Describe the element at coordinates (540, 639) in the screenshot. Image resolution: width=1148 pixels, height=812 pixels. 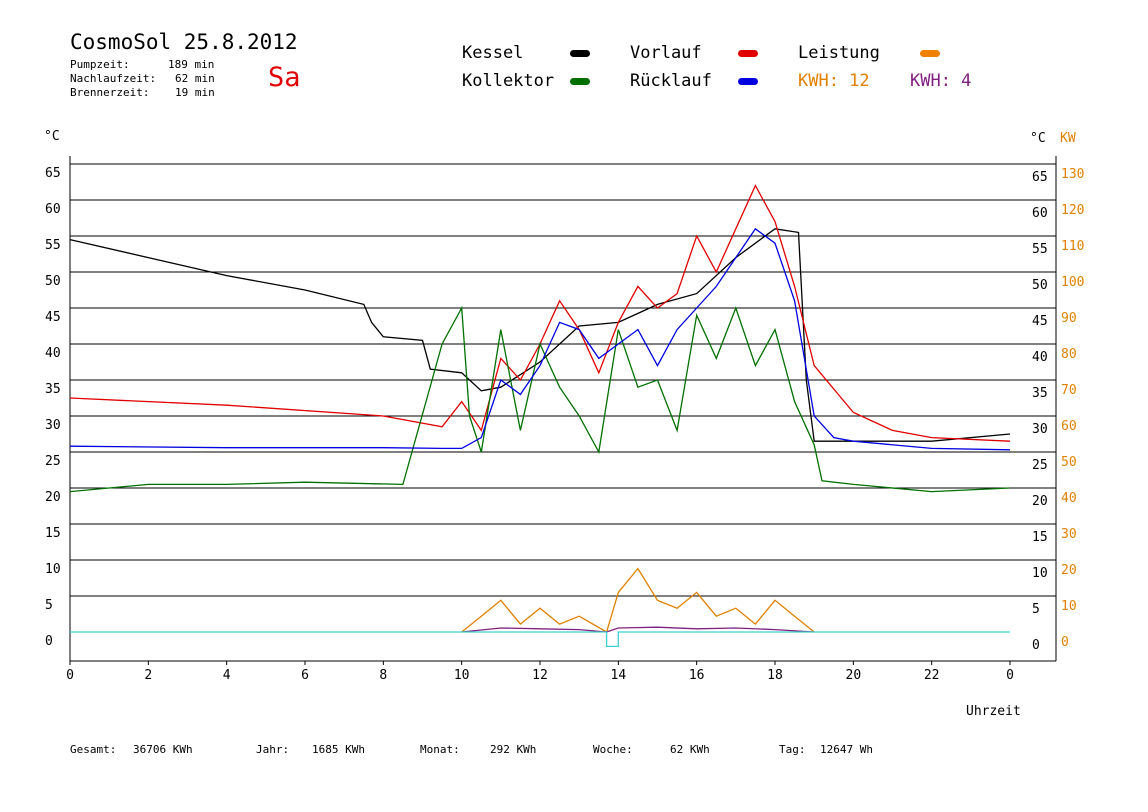
I see `series-line-pumpe` at that location.